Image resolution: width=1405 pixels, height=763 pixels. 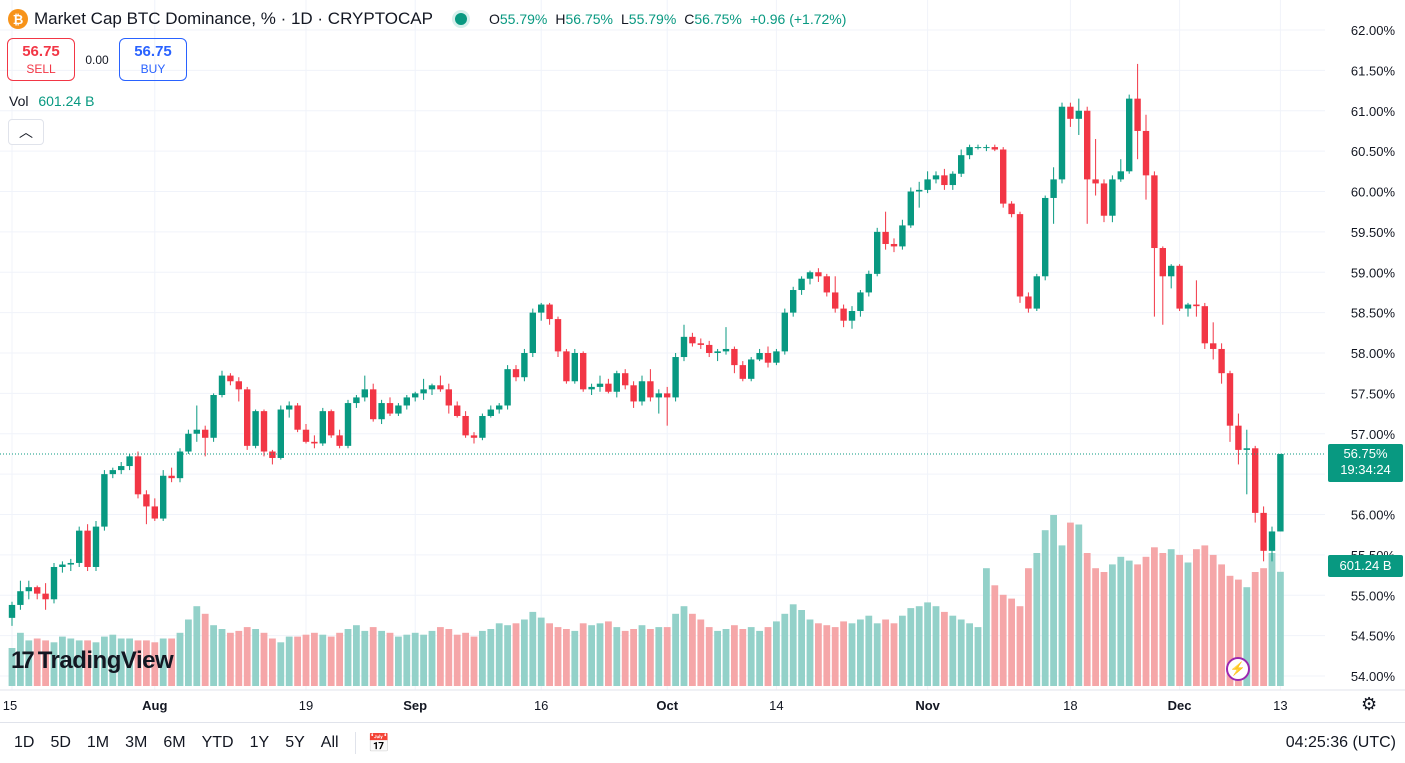 I want to click on timeframe-all-button: All, so click(x=329, y=742).